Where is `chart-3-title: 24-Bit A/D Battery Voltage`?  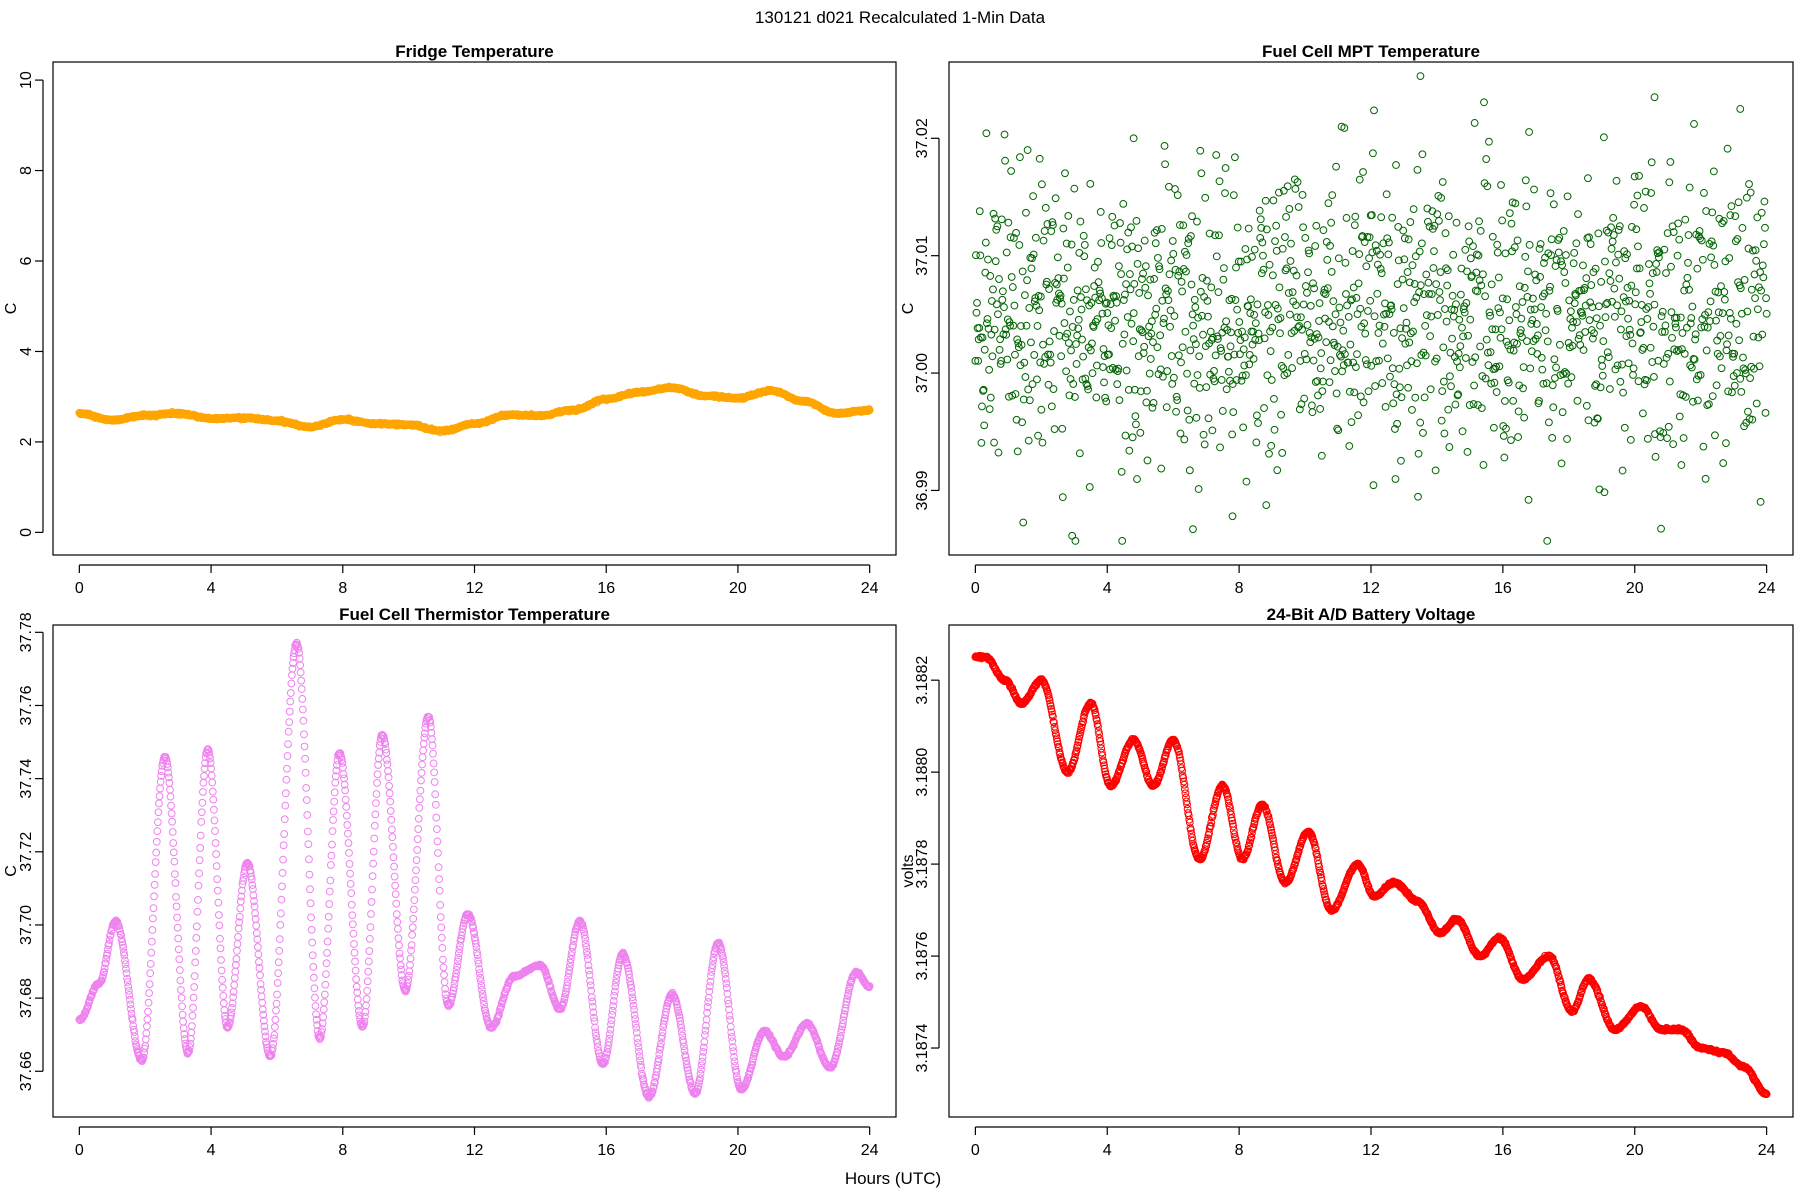
chart-3-title: 24-Bit A/D Battery Voltage is located at coordinates (1371, 614).